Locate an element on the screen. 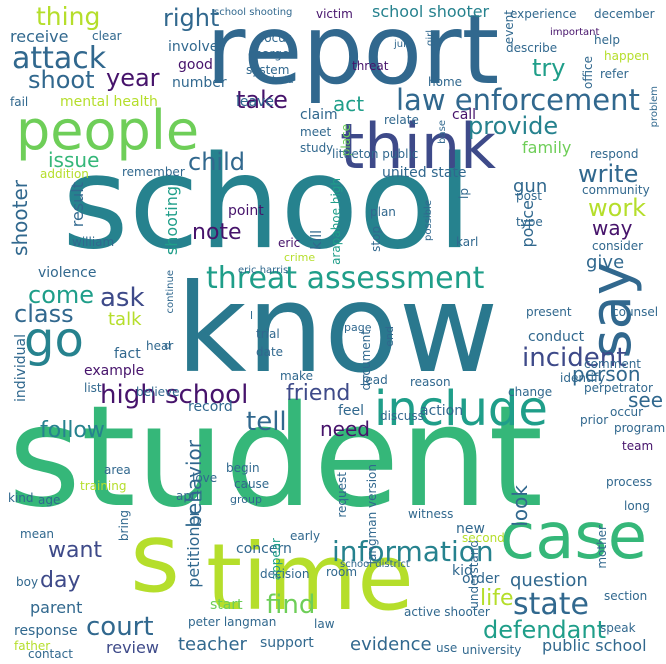 The width and height of the screenshot is (666, 664). word-support: support is located at coordinates (287, 643).